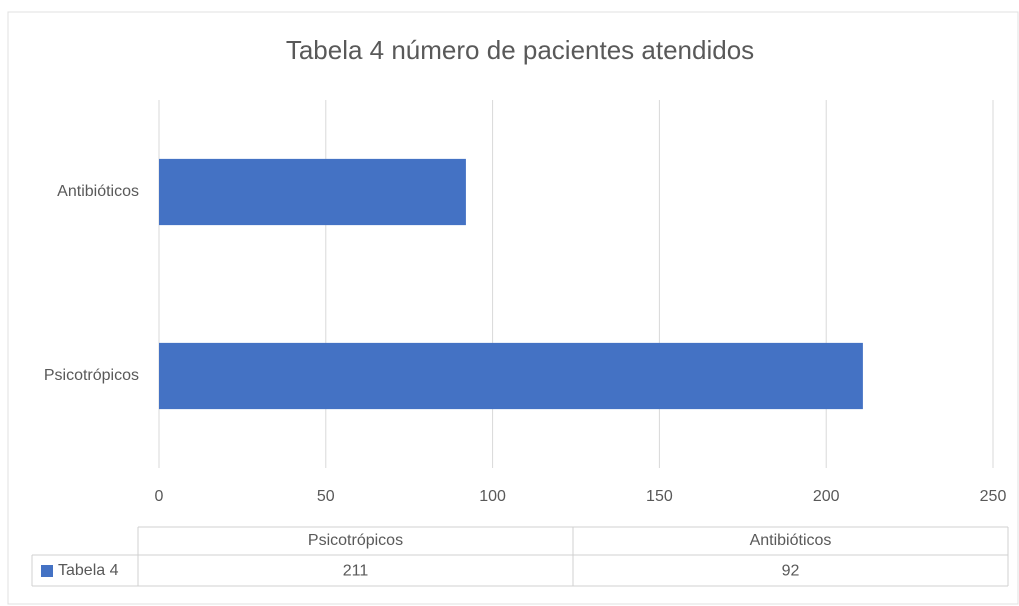 The image size is (1019, 606). Describe the element at coordinates (993, 496) in the screenshot. I see `x-tick-label: 250` at that location.